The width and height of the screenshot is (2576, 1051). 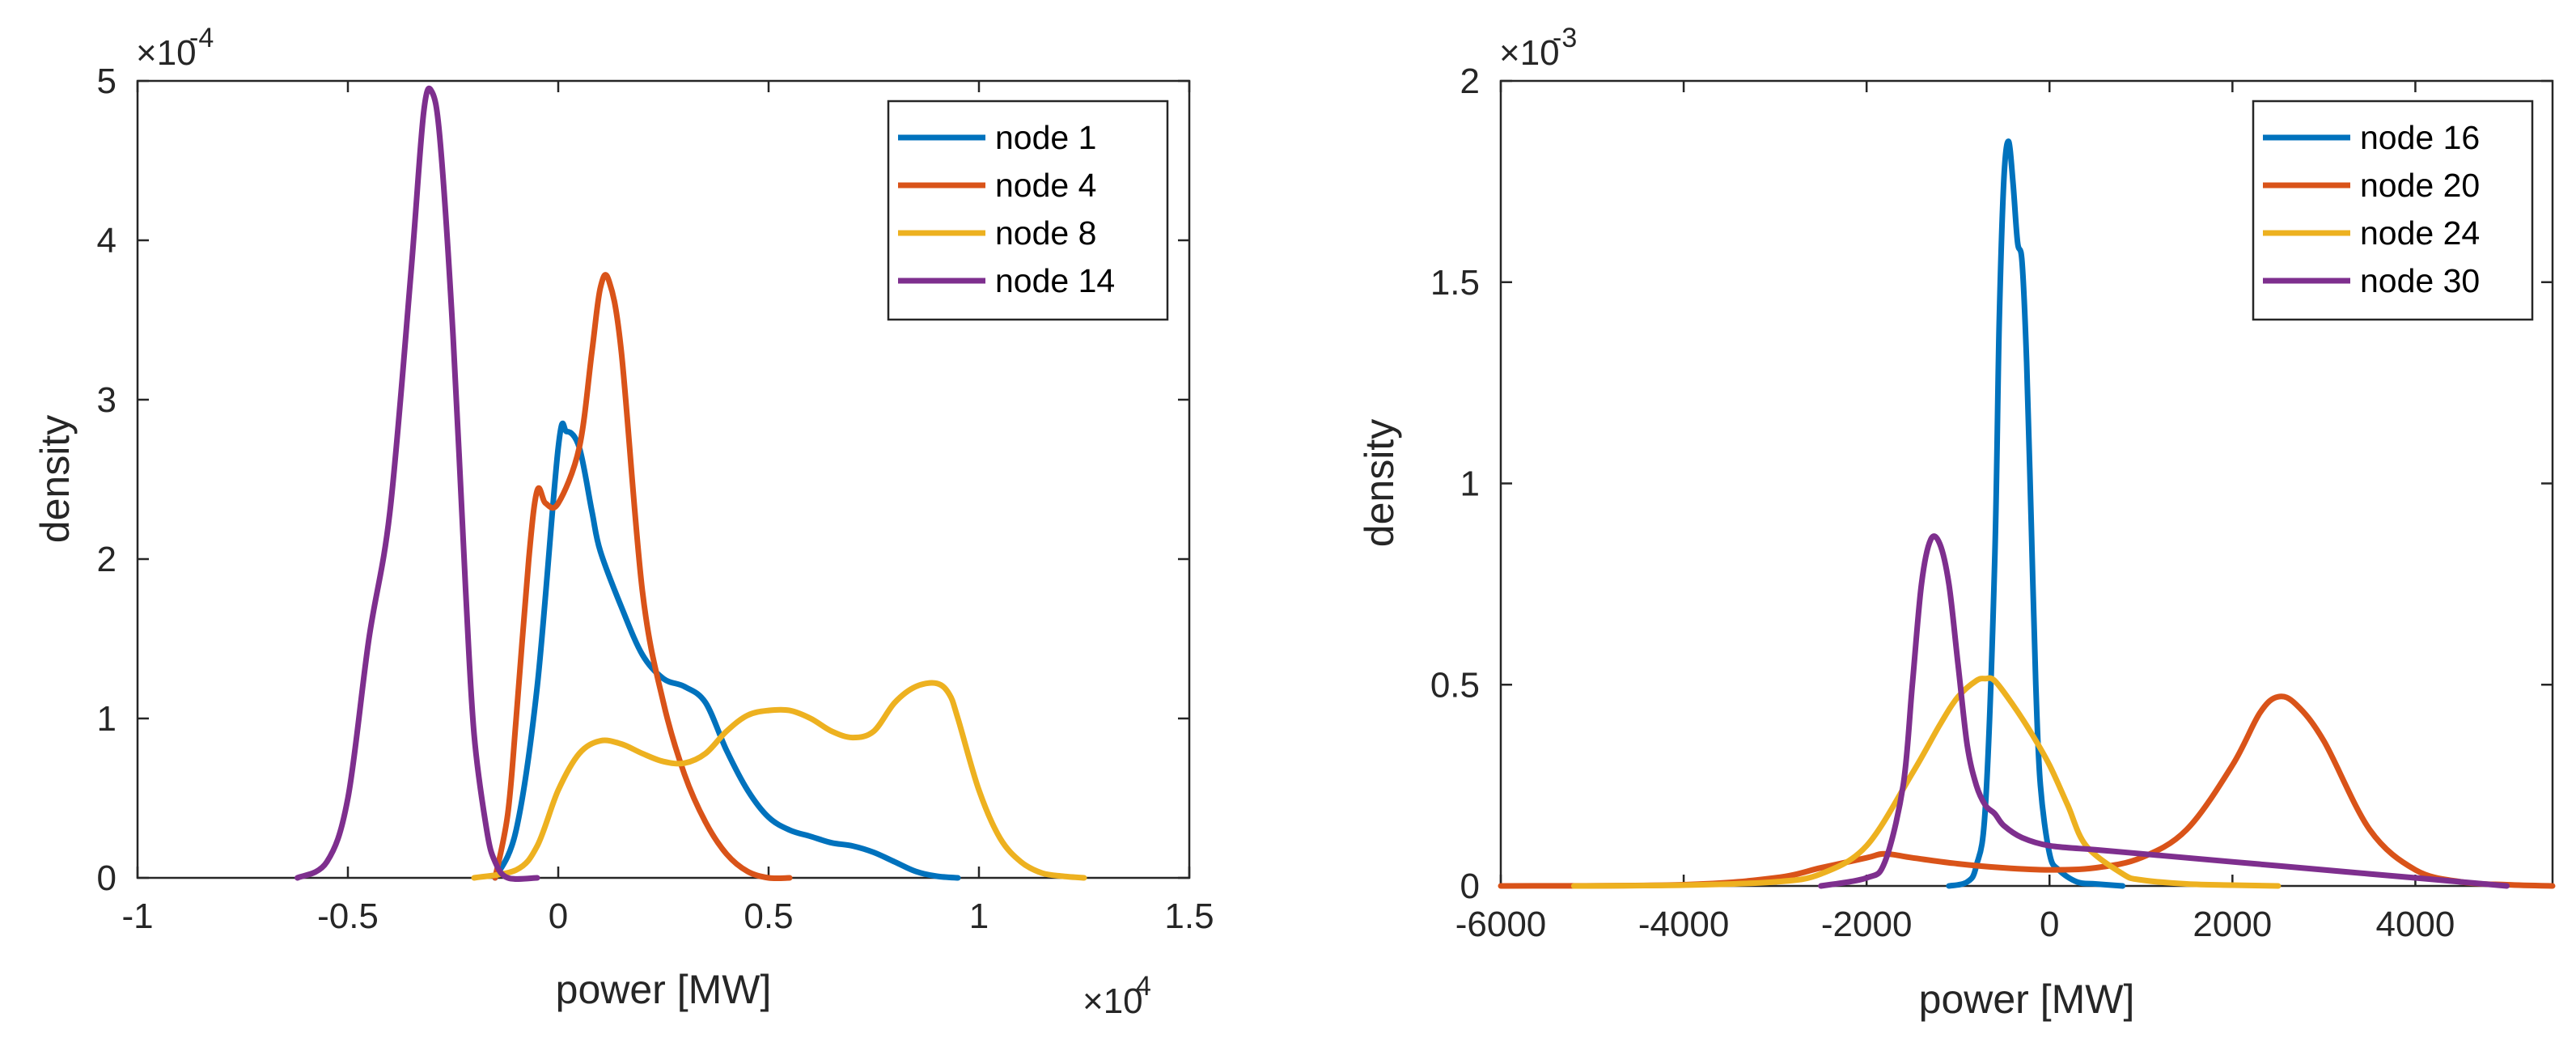 What do you see at coordinates (1045, 137) in the screenshot?
I see `legend-label-node-1: node 1` at bounding box center [1045, 137].